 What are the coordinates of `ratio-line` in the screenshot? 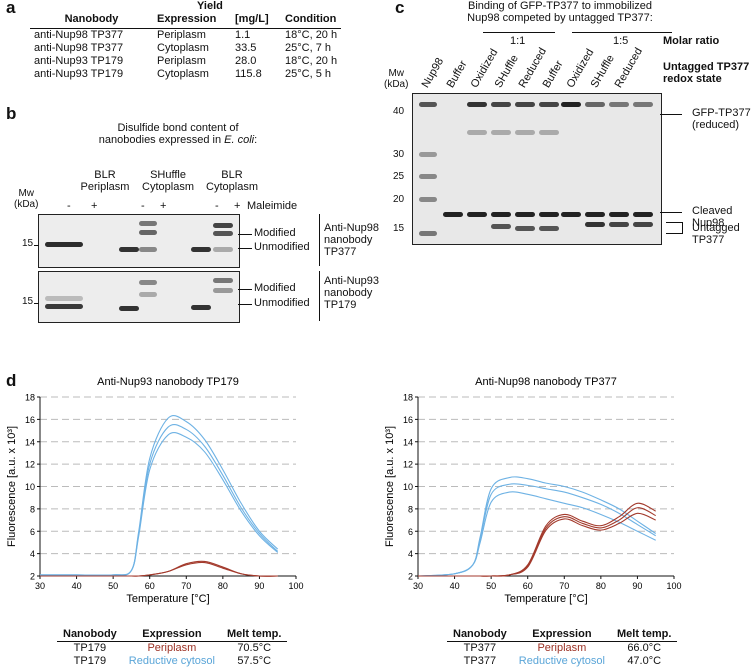 It's located at (519, 32).